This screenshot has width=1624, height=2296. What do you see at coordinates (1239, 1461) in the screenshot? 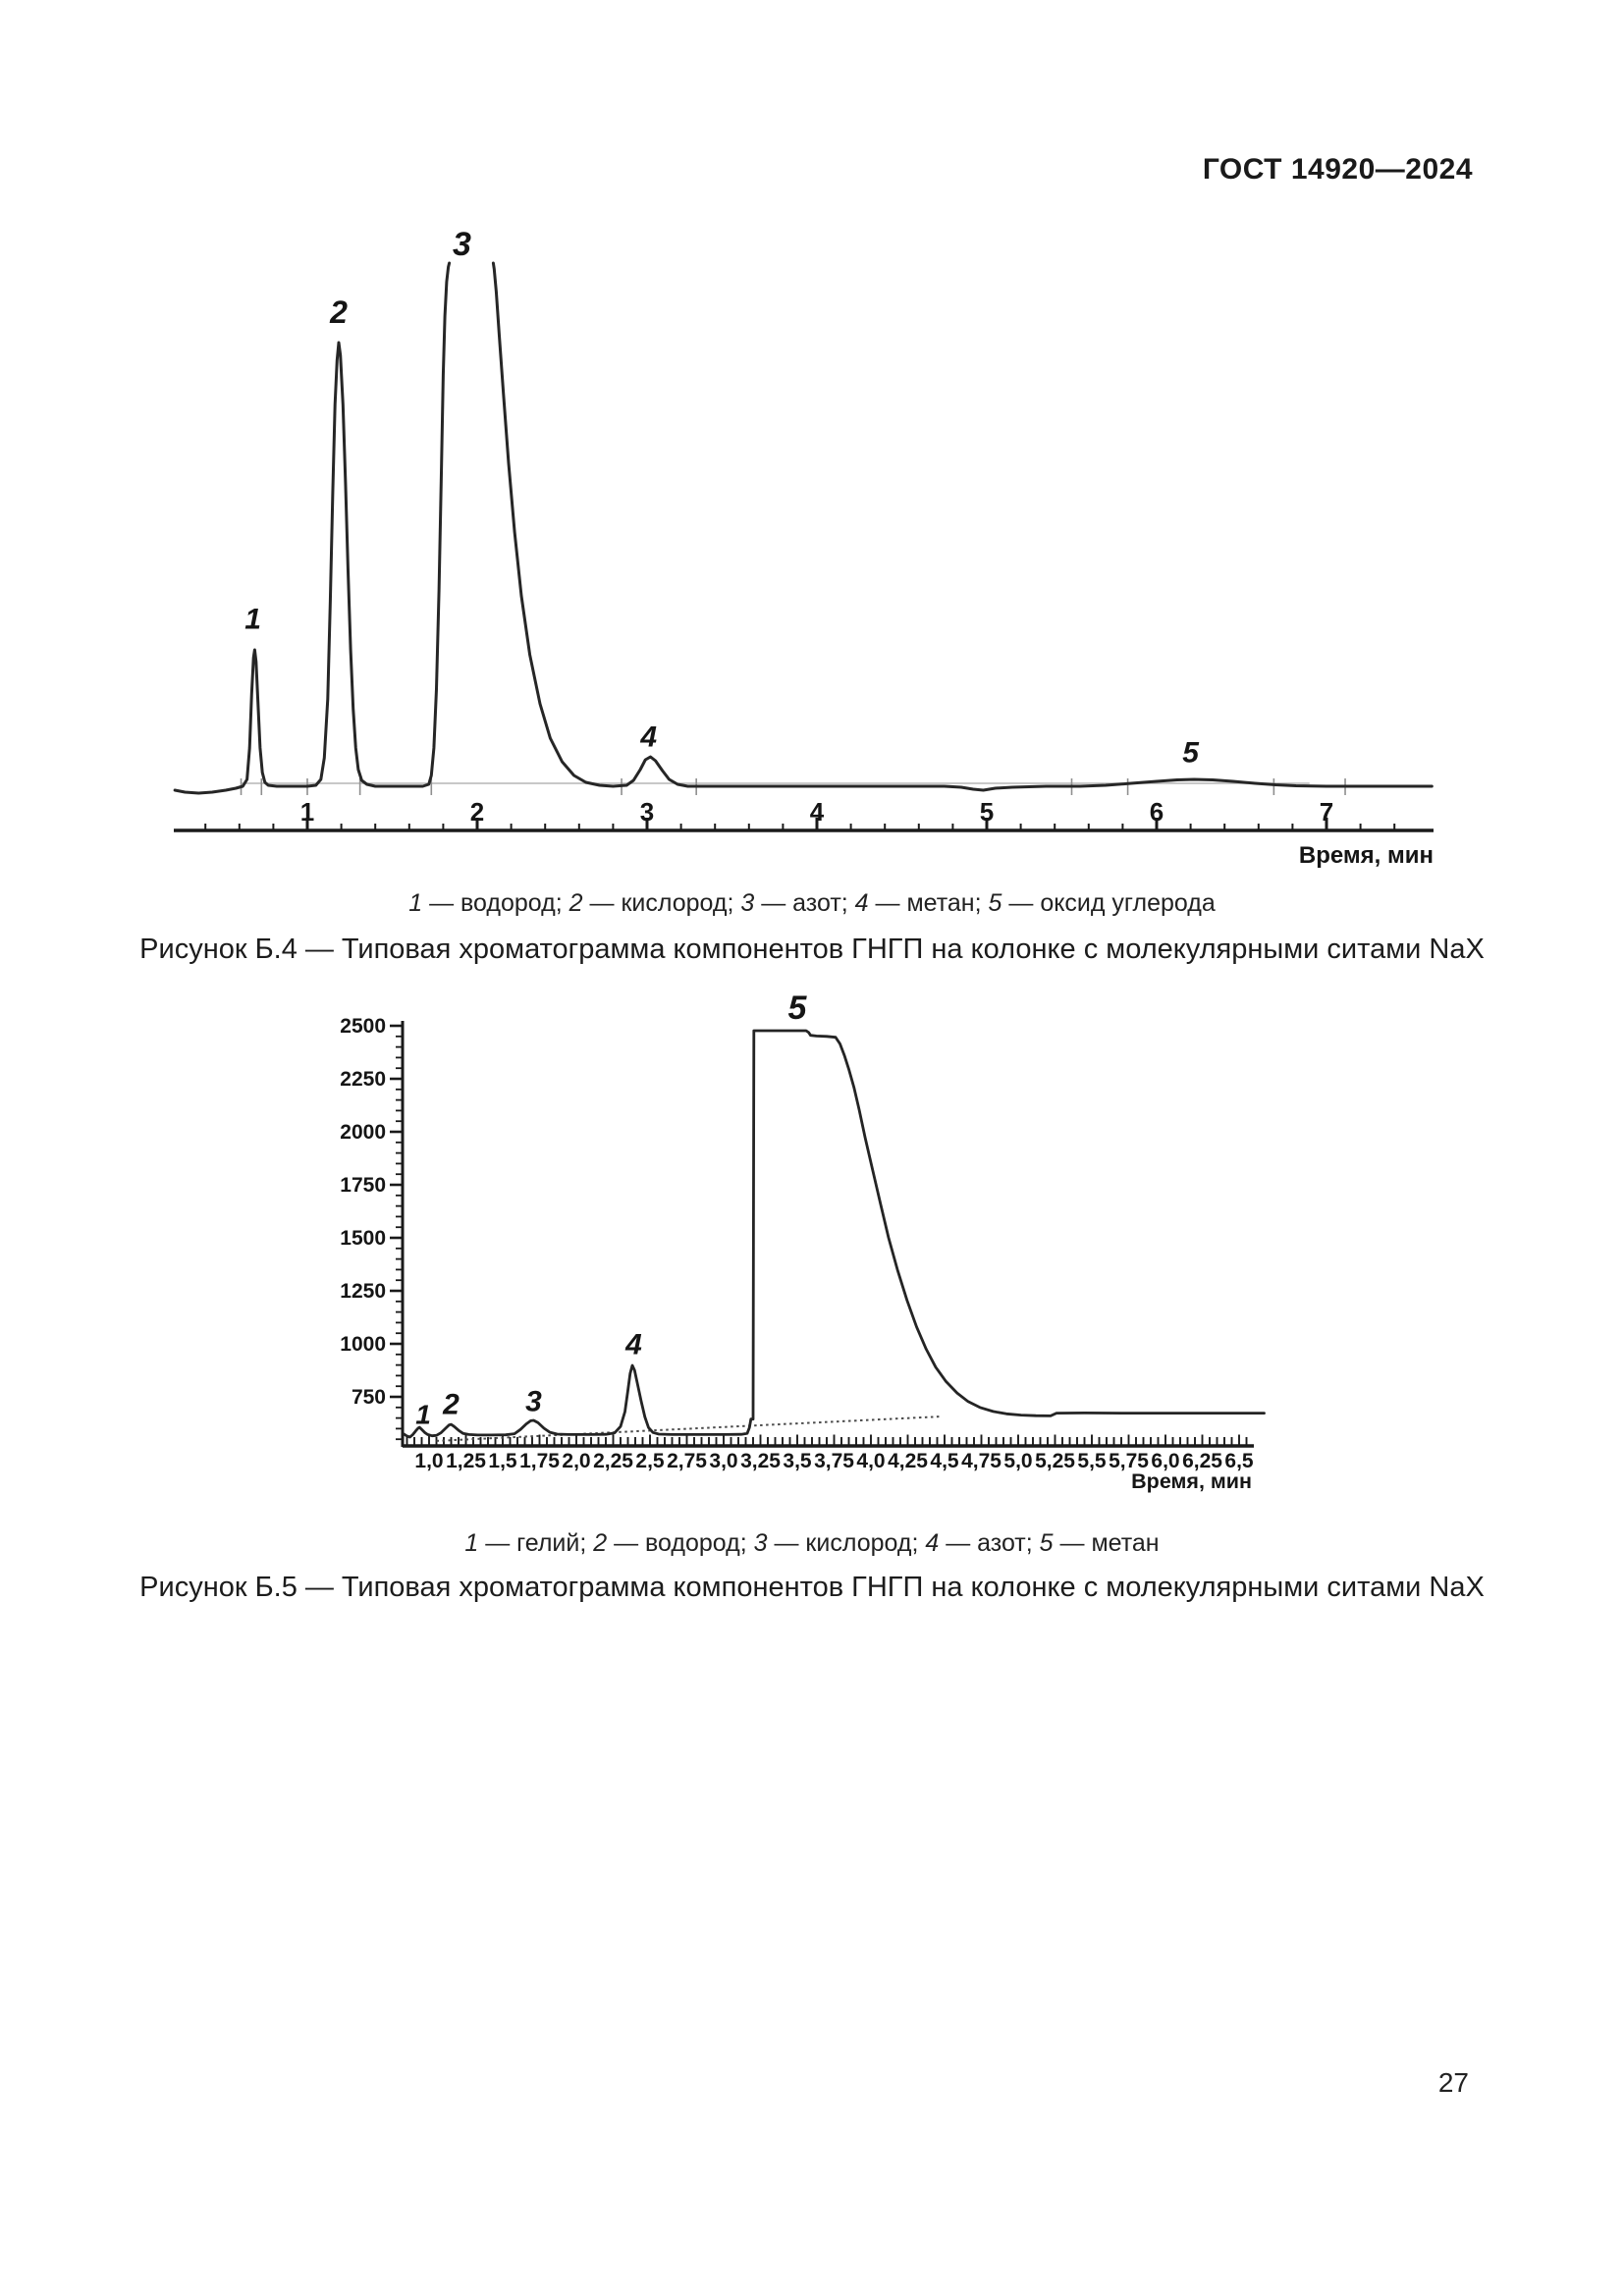
I see `x-tick-label: 6,5` at bounding box center [1239, 1461].